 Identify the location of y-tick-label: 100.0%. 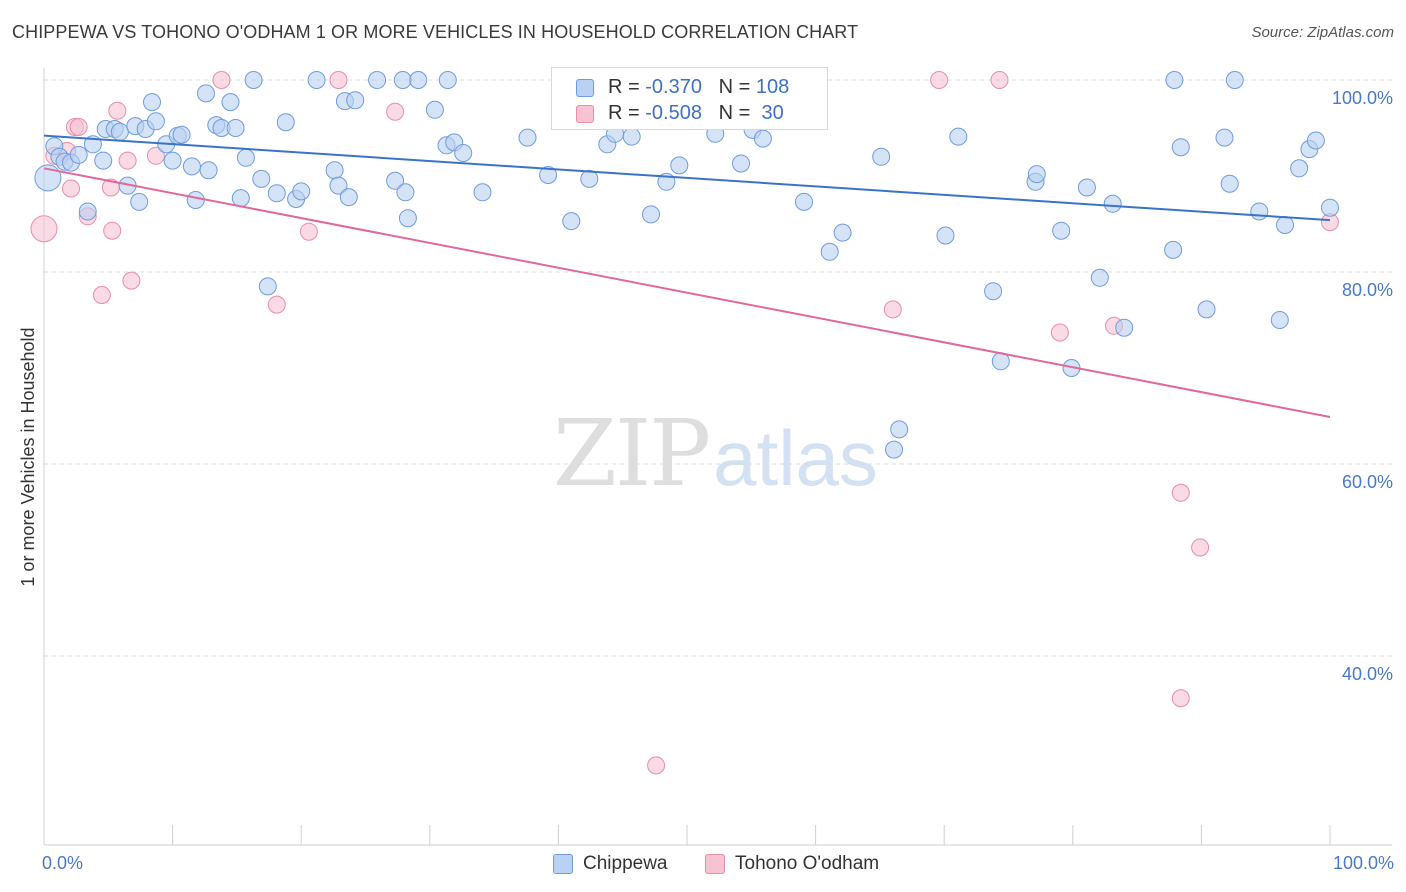
(1362, 98).